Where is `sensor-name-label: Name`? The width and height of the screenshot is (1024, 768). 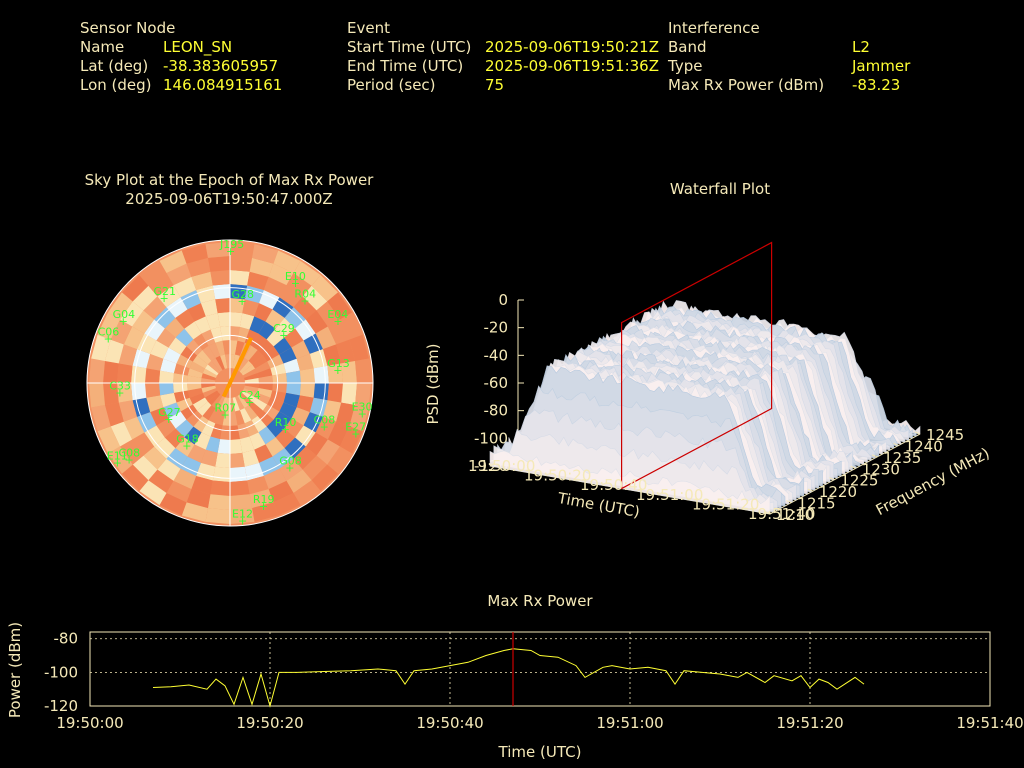 sensor-name-label: Name is located at coordinates (102, 47).